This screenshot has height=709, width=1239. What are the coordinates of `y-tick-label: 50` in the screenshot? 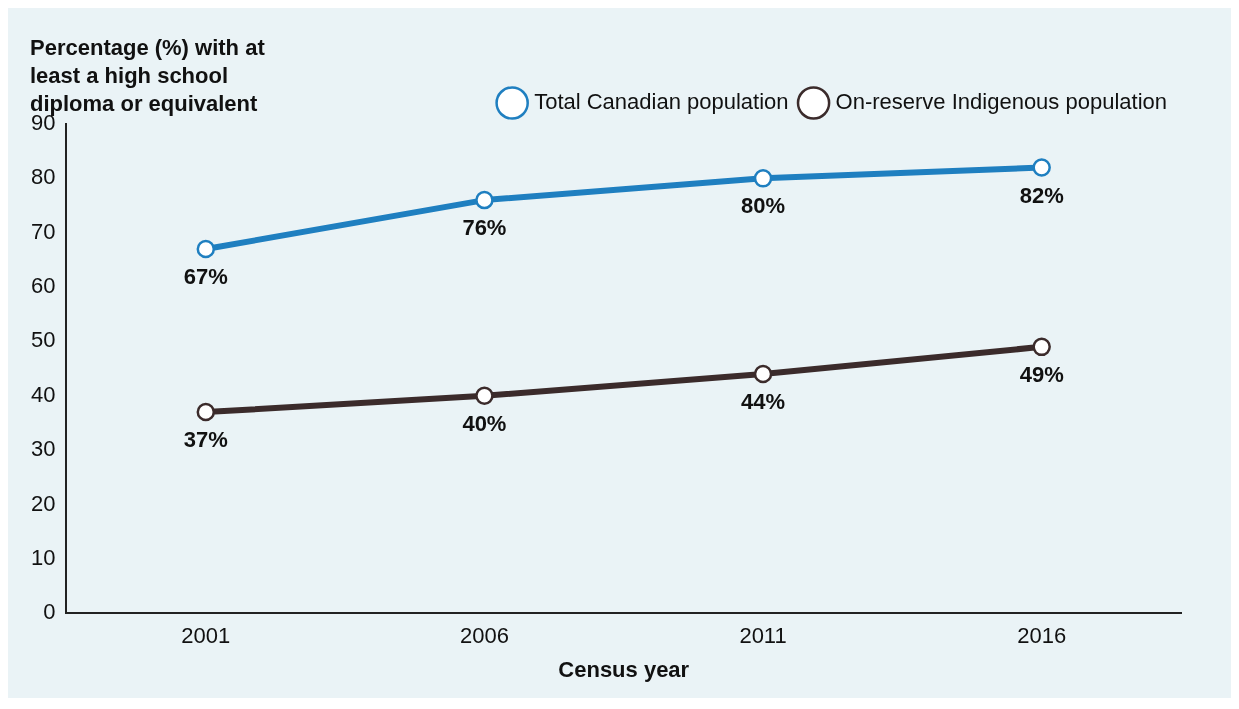 It's located at (43, 340).